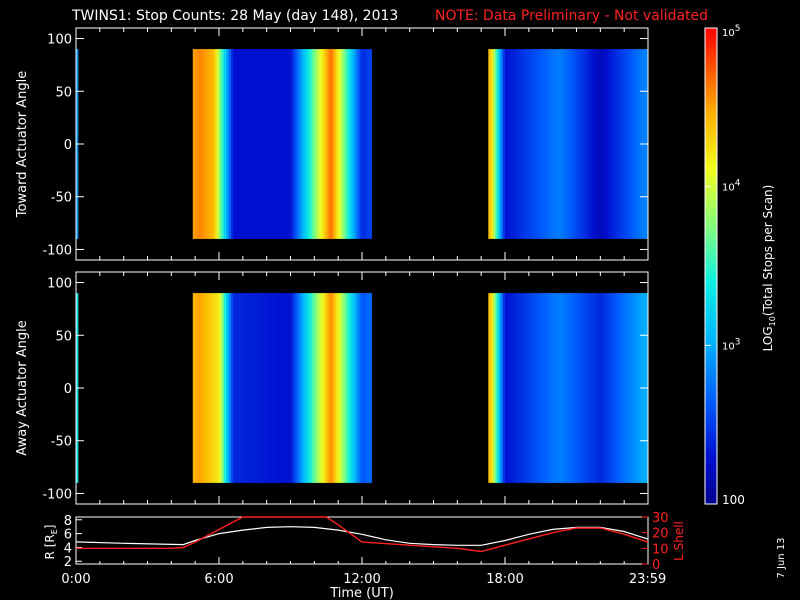 Image resolution: width=800 pixels, height=600 pixels. I want to click on x-tick-label: 6:00, so click(218, 579).